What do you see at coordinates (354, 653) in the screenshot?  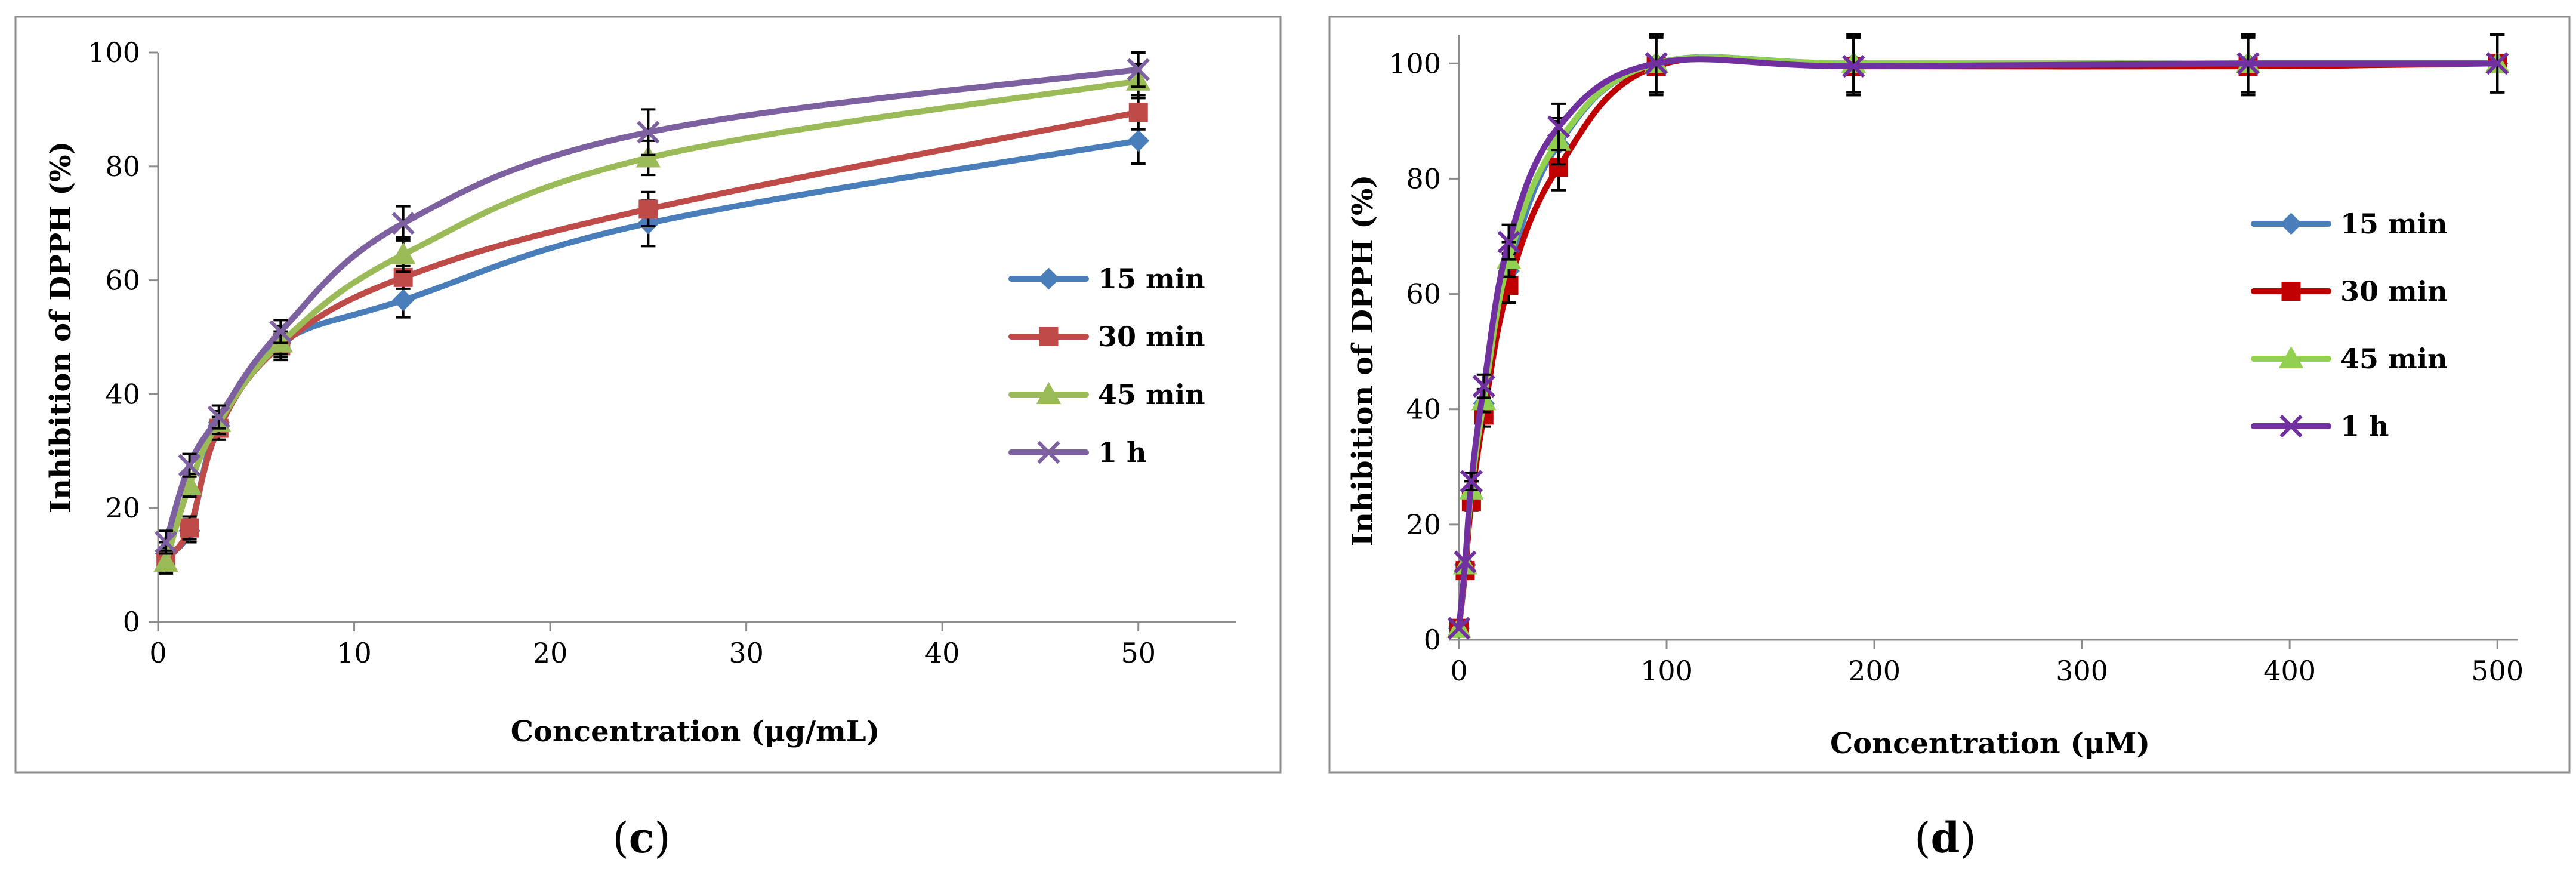 I see `panel-c-x-tick-label: 10` at bounding box center [354, 653].